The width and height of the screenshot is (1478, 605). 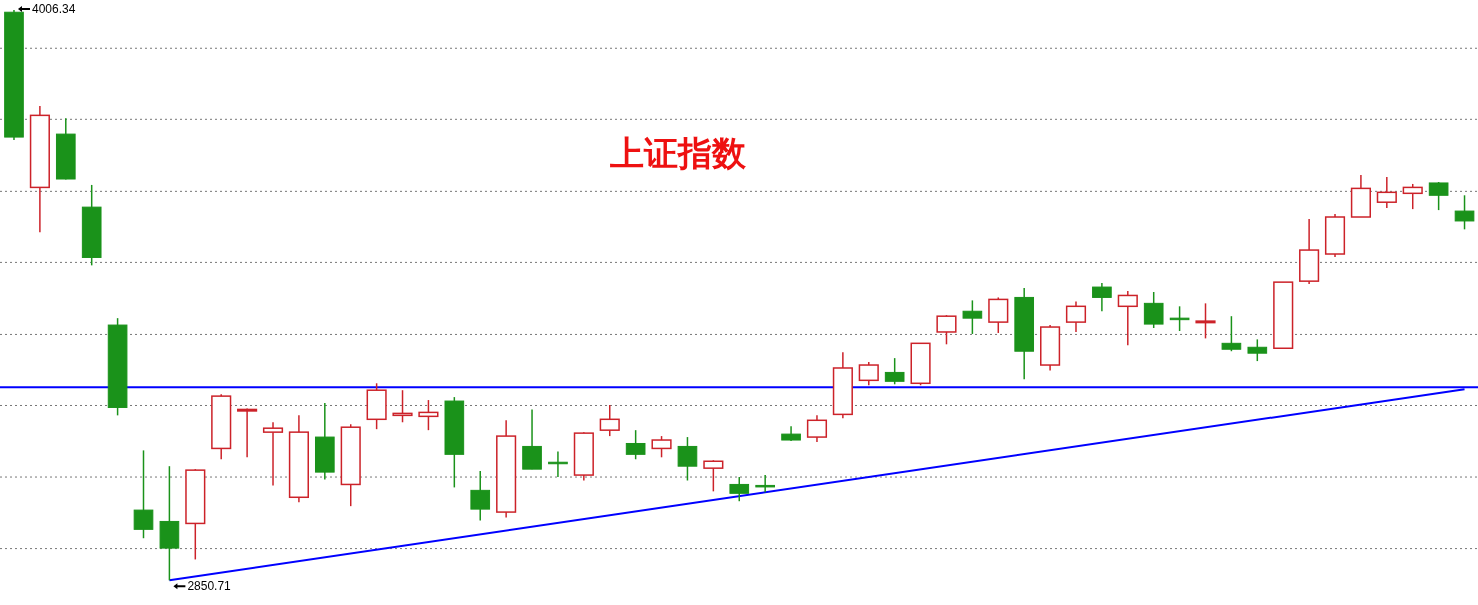 I want to click on annotation: 4006.34, so click(x=53, y=9).